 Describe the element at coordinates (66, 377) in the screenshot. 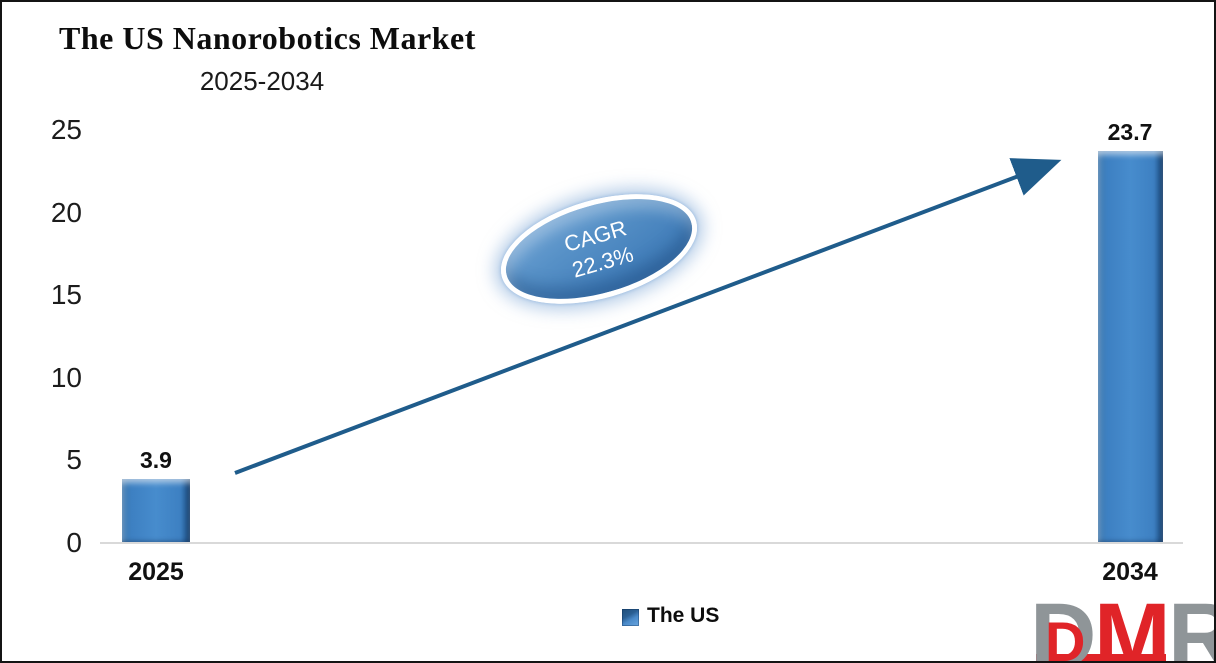

I see `y-tick-10: 10` at that location.